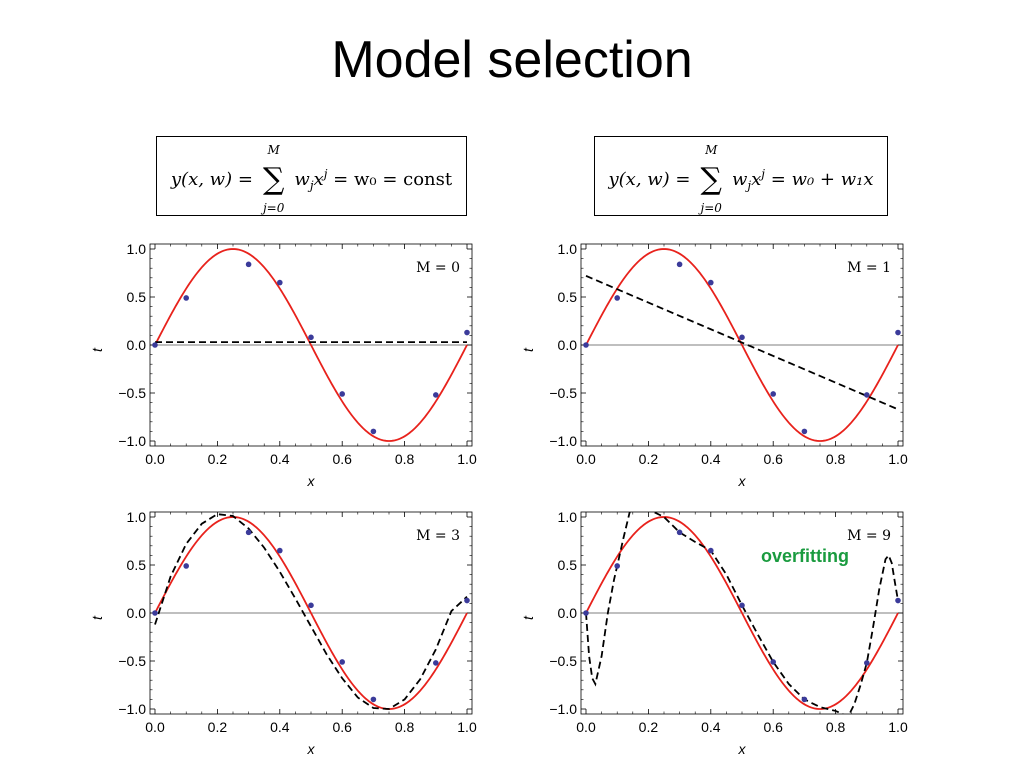 The height and width of the screenshot is (768, 1024). I want to click on formula-rhs: = w₀ = const, so click(393, 179).